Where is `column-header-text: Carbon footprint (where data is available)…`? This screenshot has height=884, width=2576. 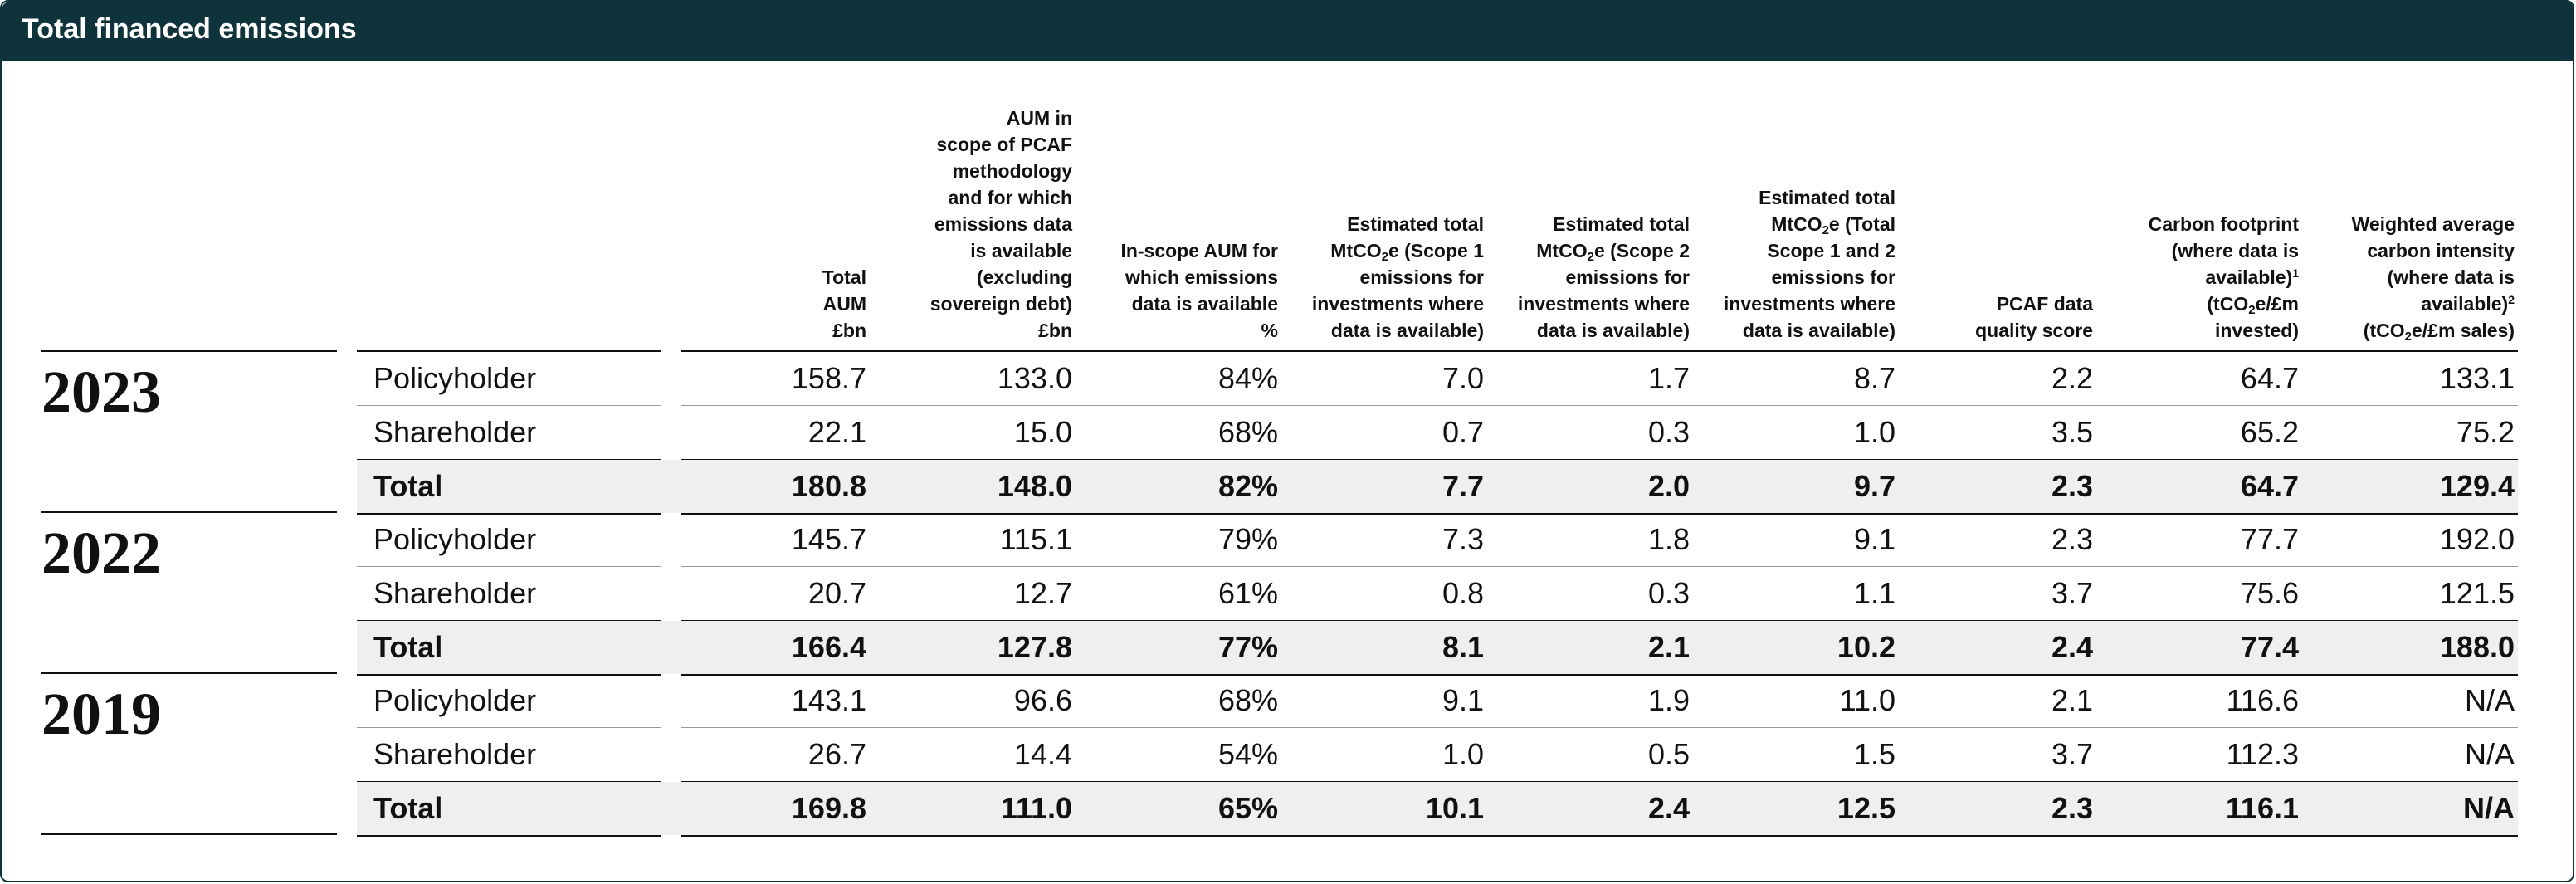
column-header-text: Carbon footprint (where data is available)… is located at coordinates (2224, 277).